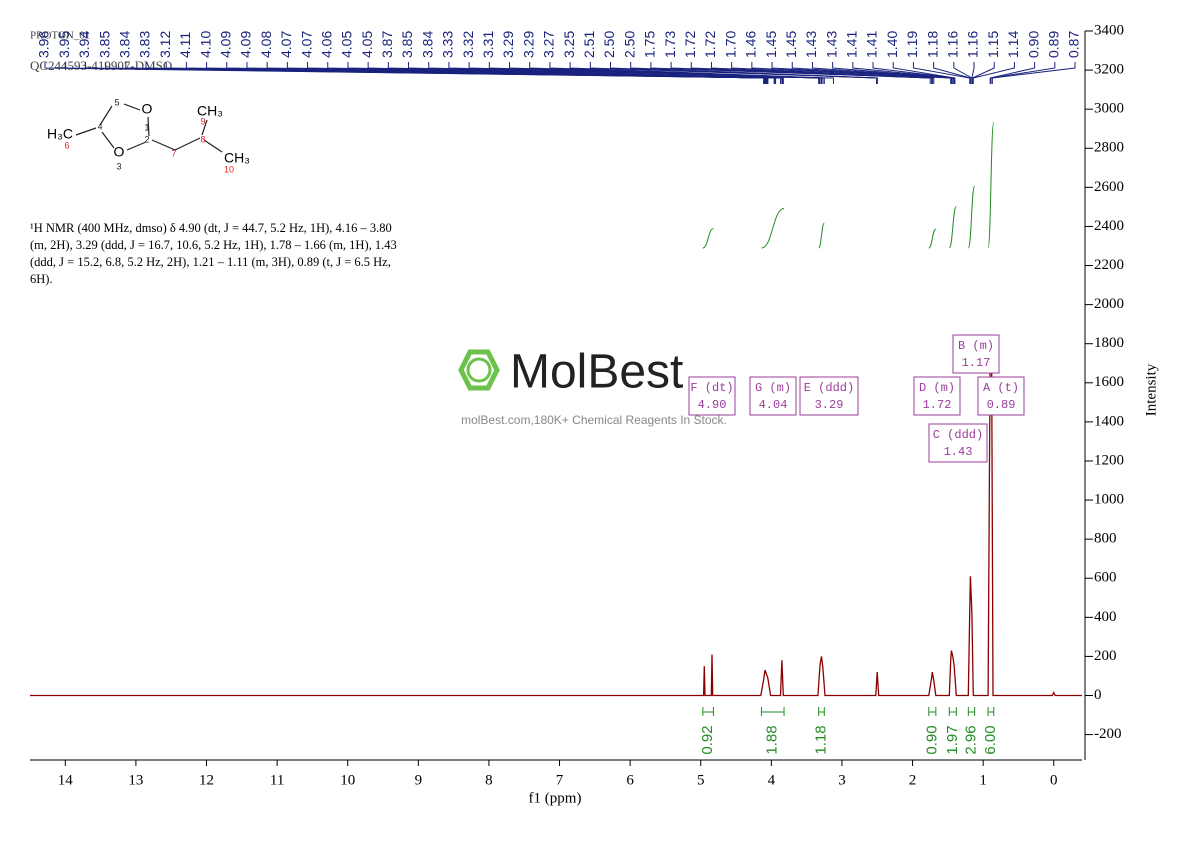 The image size is (1190, 841). Describe the element at coordinates (347, 780) in the screenshot. I see `x-tick-label: 10` at that location.